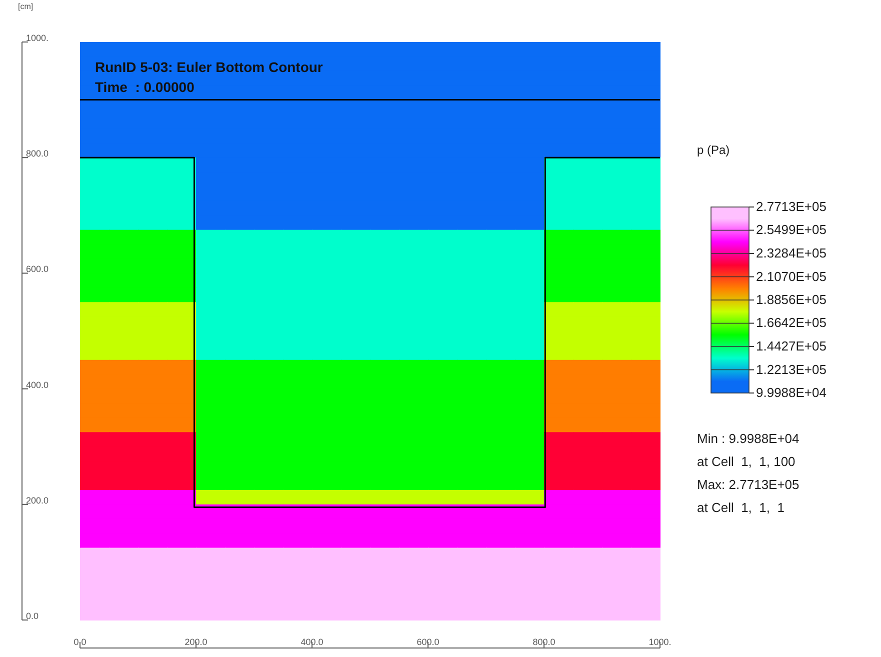 The height and width of the screenshot is (657, 881). Describe the element at coordinates (428, 642) in the screenshot. I see `x-tick-label: 600.0` at that location.